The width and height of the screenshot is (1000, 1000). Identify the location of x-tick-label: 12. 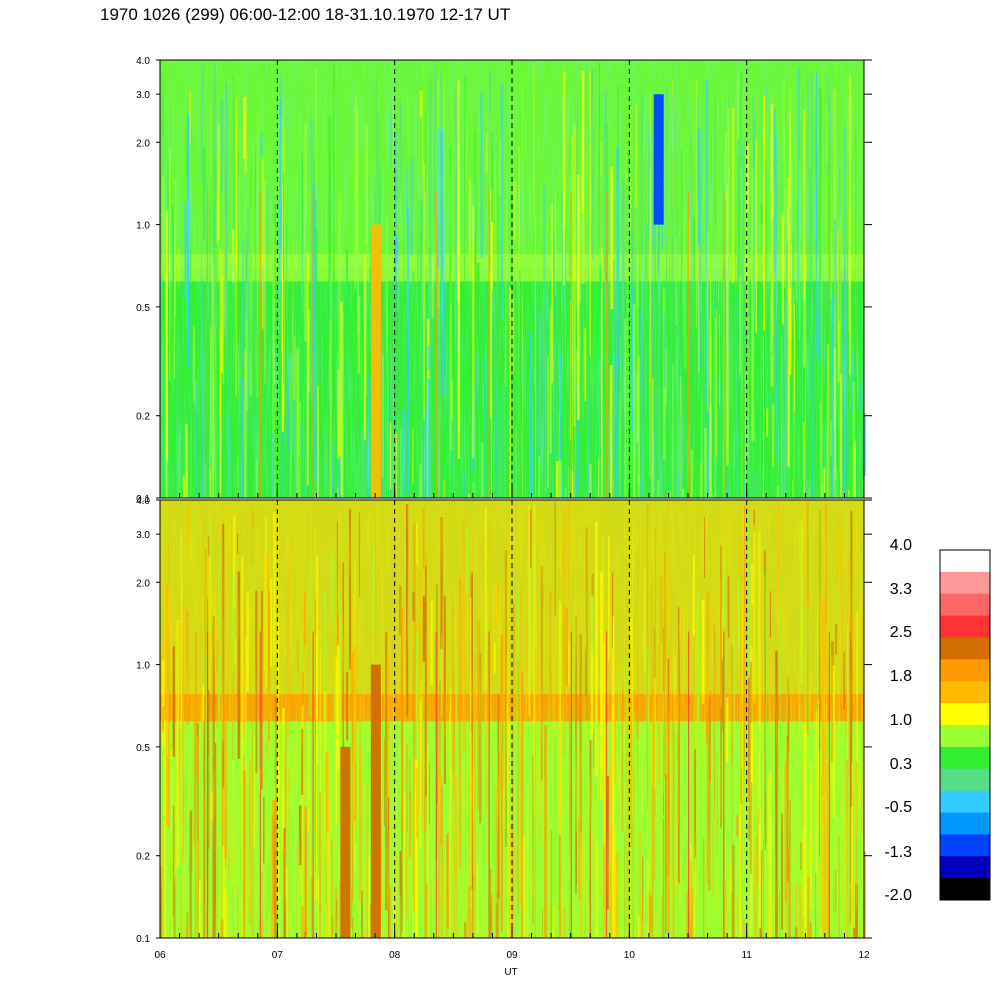
(864, 955).